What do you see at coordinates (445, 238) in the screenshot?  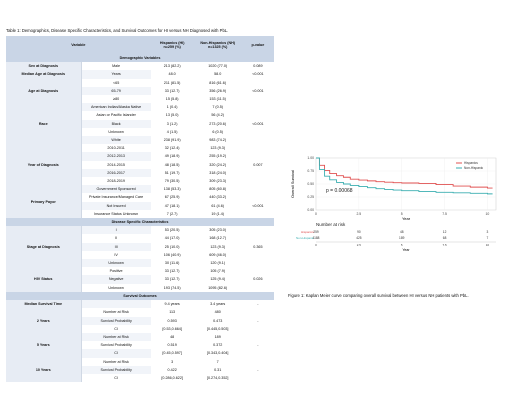 I see `risk-value: 68` at bounding box center [445, 238].